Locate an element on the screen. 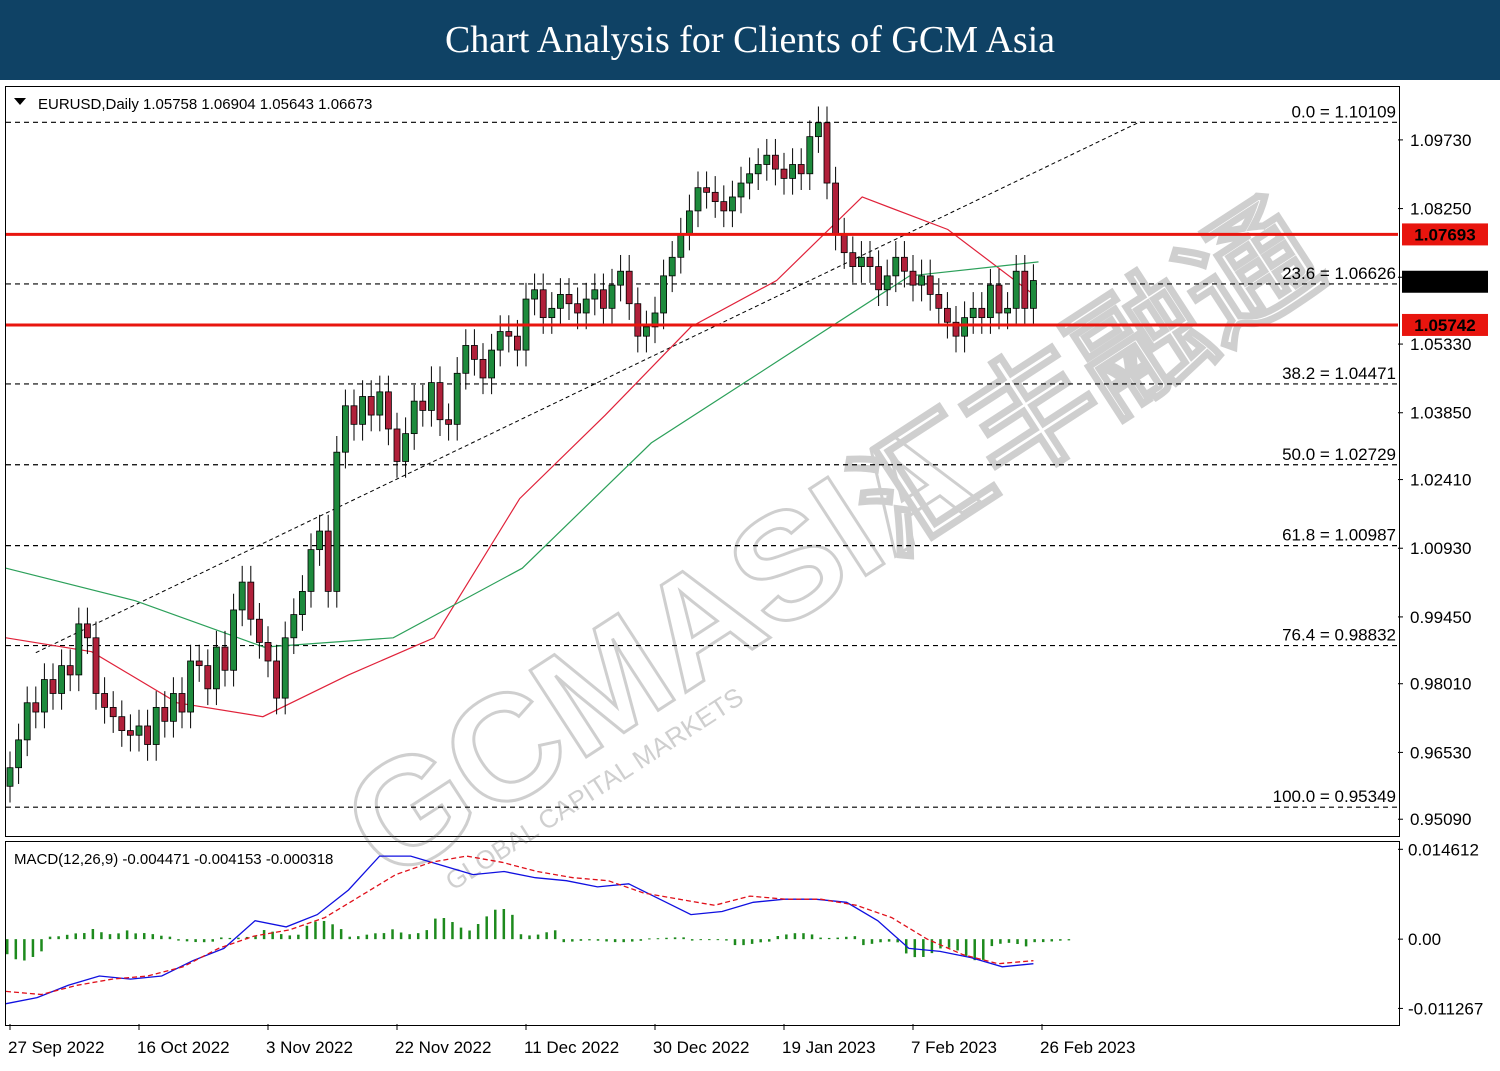 This screenshot has height=1071, width=1500. y-tick-label: 0.99450 is located at coordinates (1440, 617).